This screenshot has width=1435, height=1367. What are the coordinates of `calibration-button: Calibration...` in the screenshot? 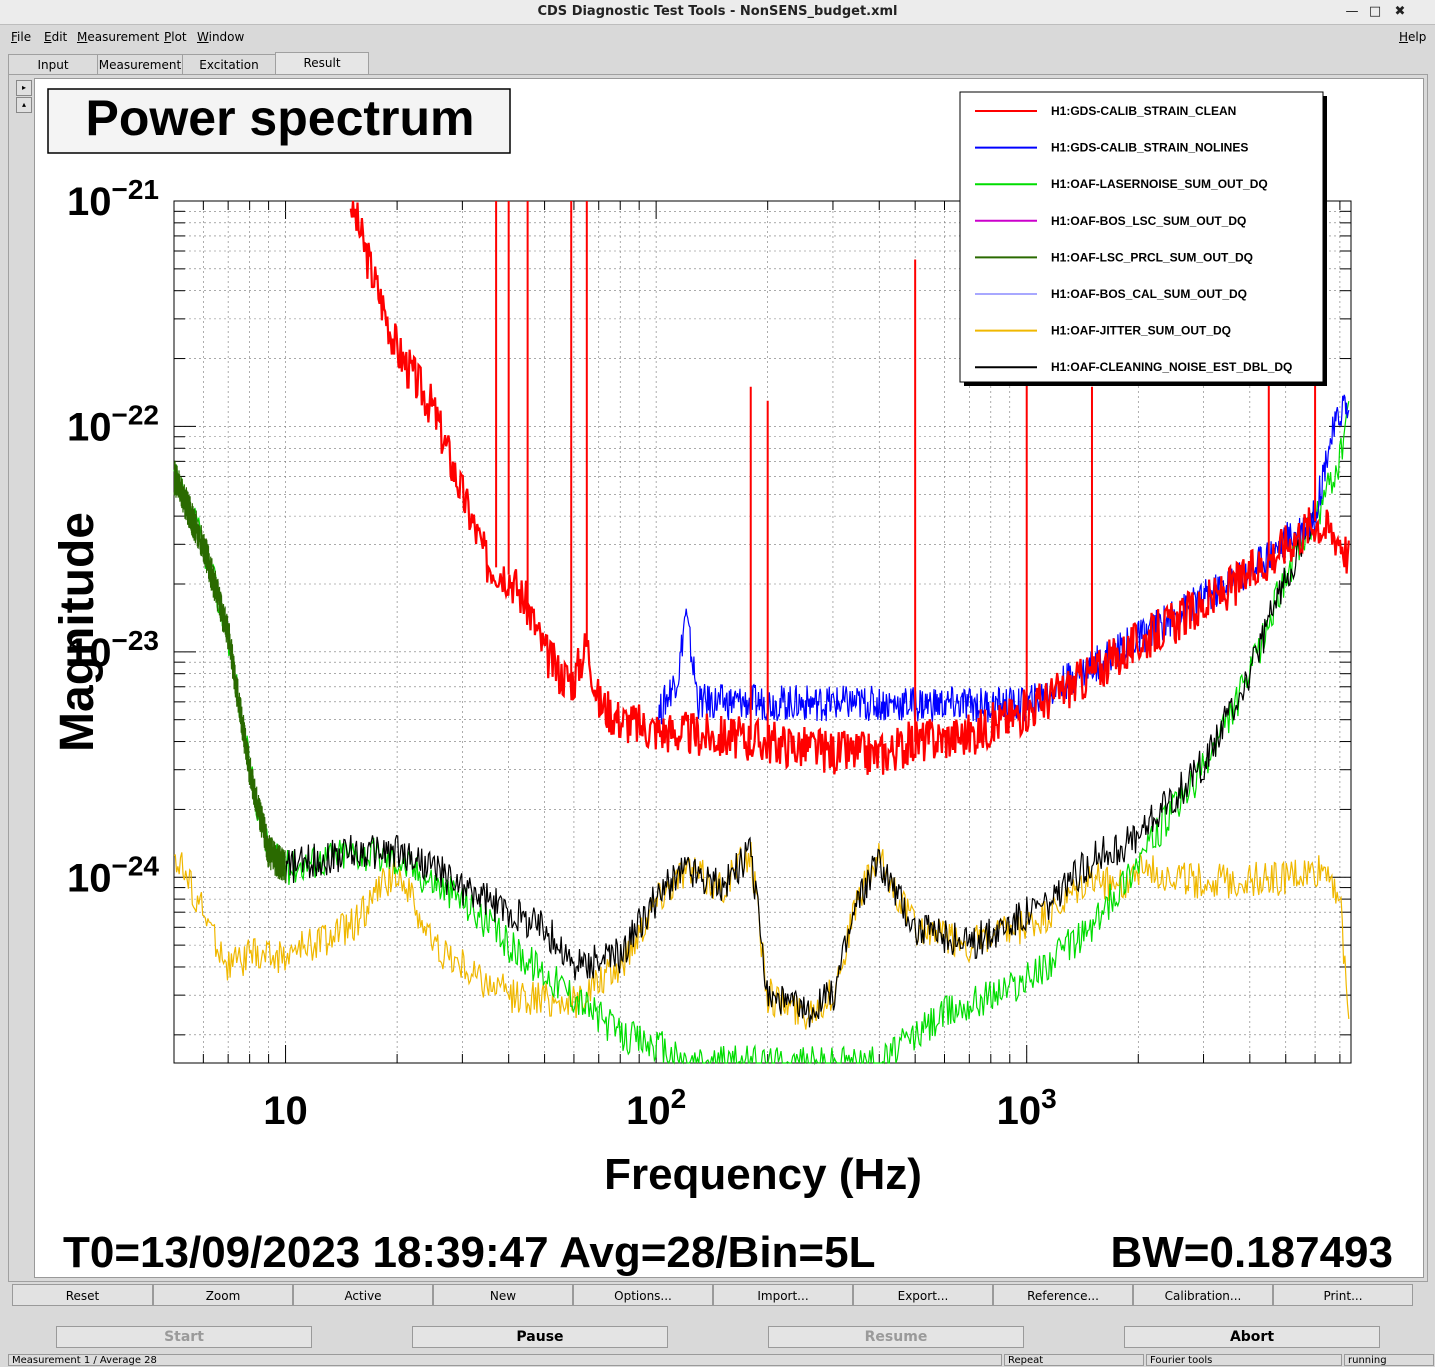 It's located at (1203, 1295).